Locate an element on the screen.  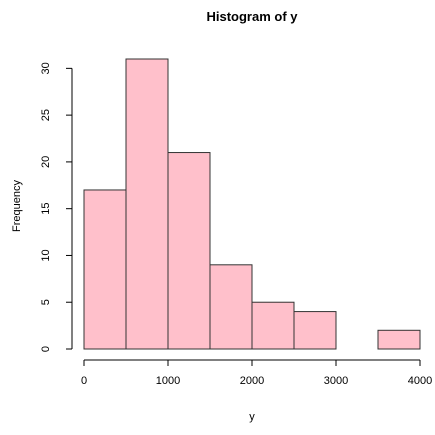
y-axis-label: Frequency is located at coordinates (17, 206).